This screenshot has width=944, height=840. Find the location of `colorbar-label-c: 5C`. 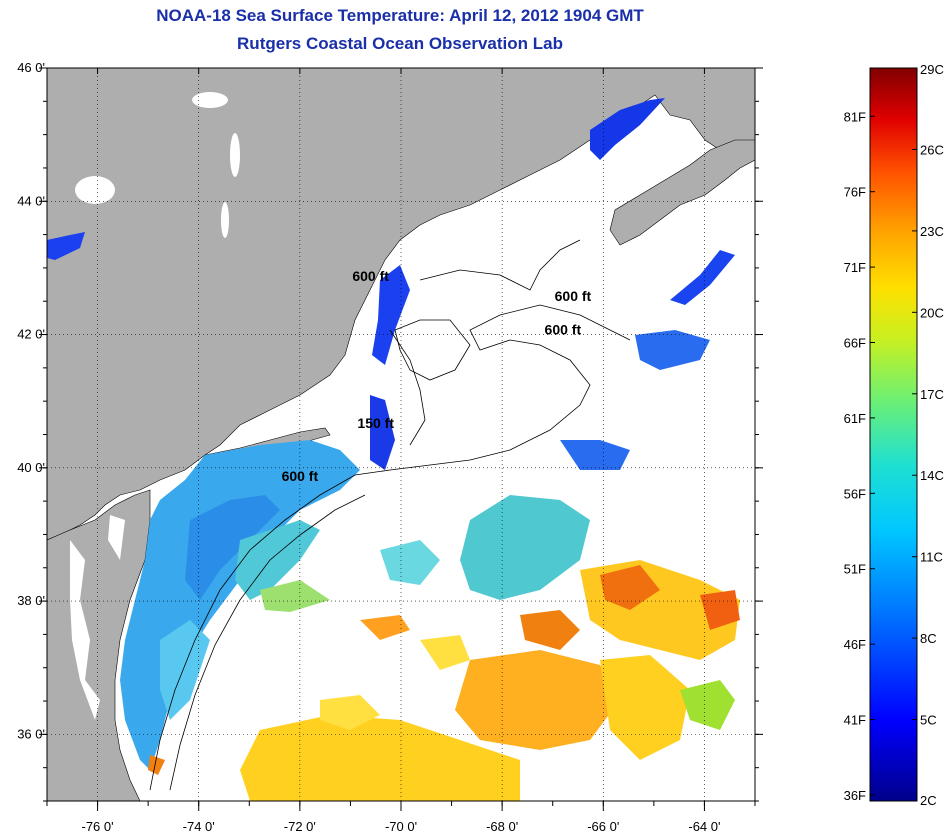

colorbar-label-c: 5C is located at coordinates (928, 720).